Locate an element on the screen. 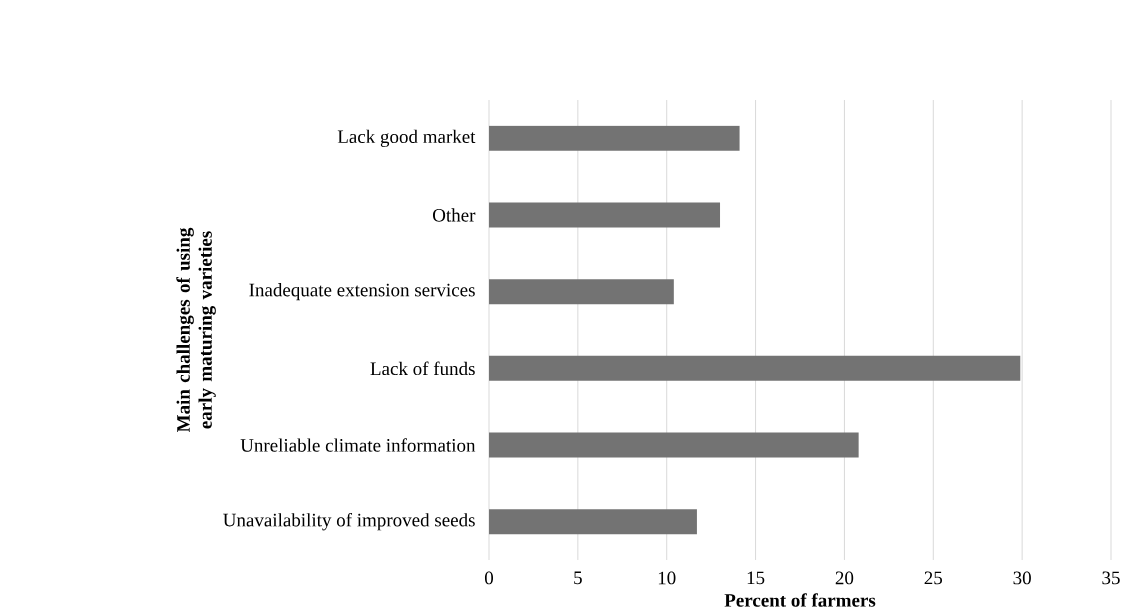 The width and height of the screenshot is (1145, 610). y-tick-label: Other is located at coordinates (454, 215).